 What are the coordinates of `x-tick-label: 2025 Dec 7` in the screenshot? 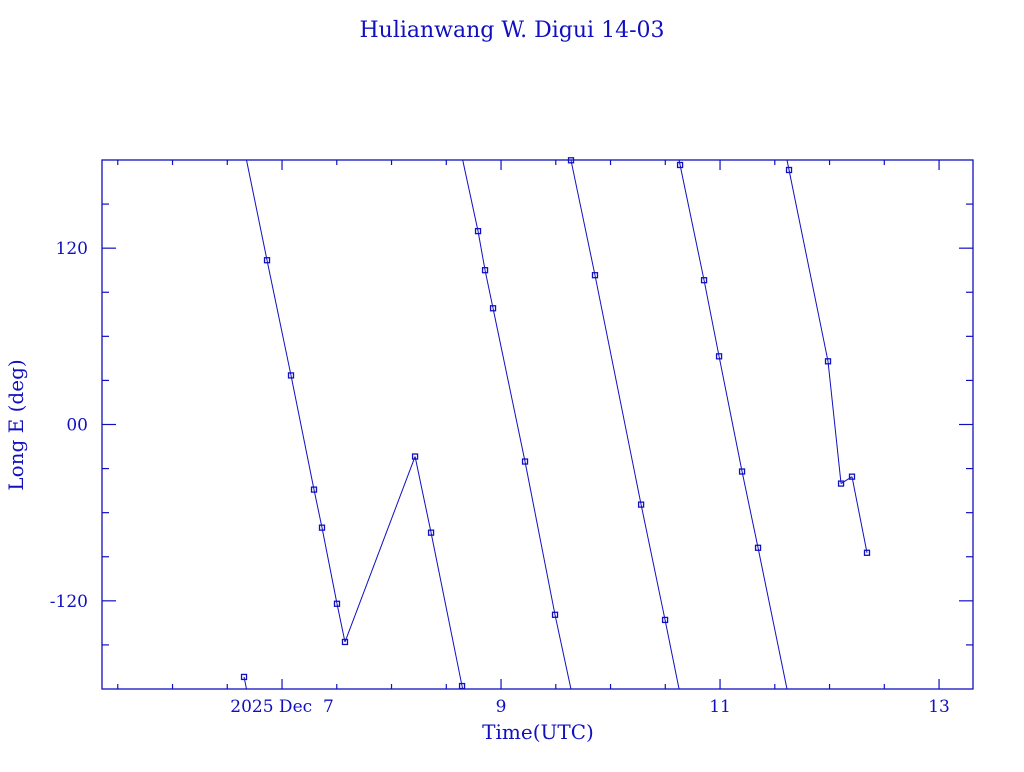 It's located at (282, 707).